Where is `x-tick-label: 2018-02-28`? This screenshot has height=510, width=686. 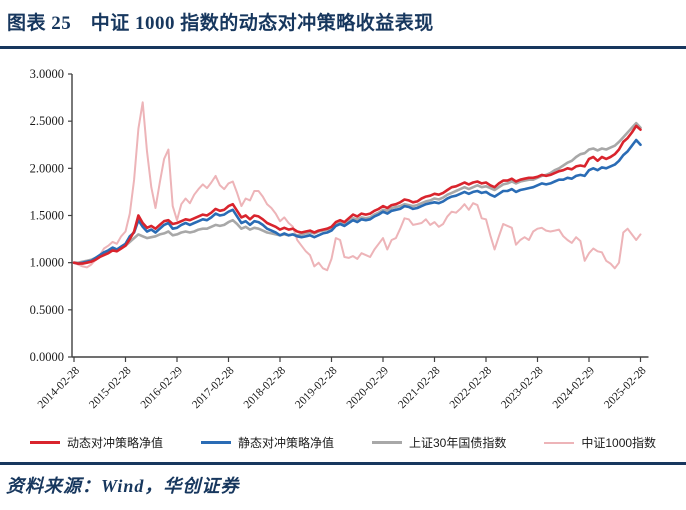
x-tick-label: 2018-02-28 is located at coordinates (265, 387).